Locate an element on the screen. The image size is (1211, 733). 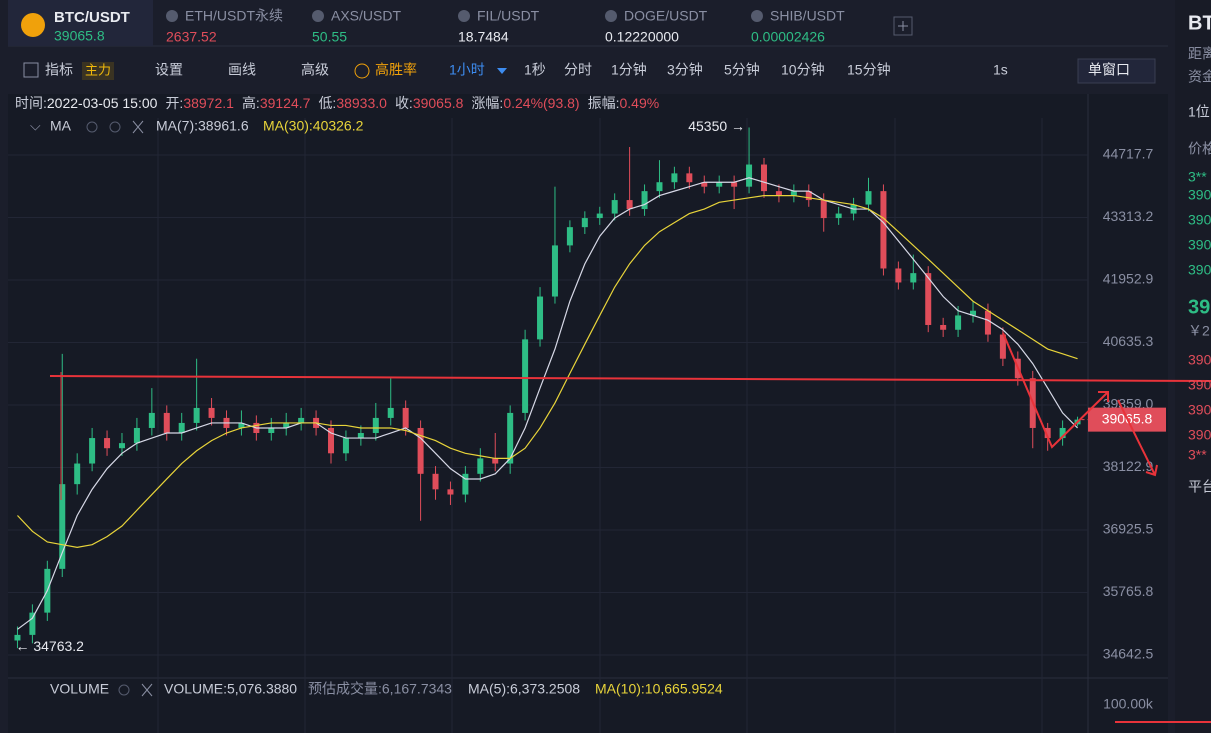
volume-name: VOLUME is located at coordinates (79, 689).